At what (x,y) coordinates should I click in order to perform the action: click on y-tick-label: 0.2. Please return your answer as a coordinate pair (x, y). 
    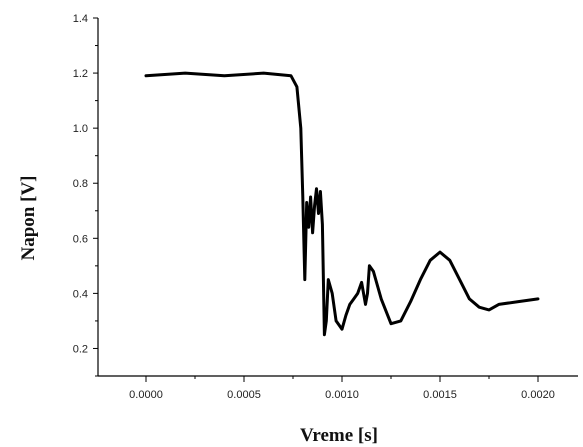
    Looking at the image, I should click on (80, 349).